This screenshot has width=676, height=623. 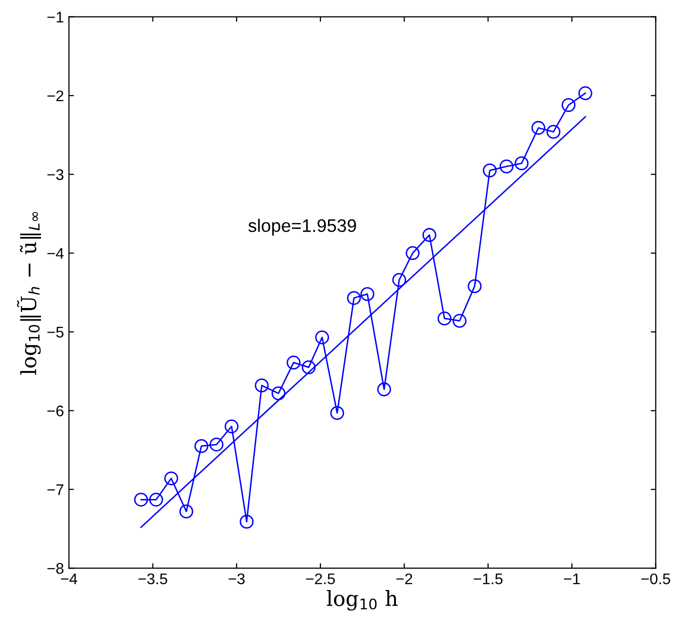 What do you see at coordinates (55, 174) in the screenshot?
I see `y-tick-label: −3` at bounding box center [55, 174].